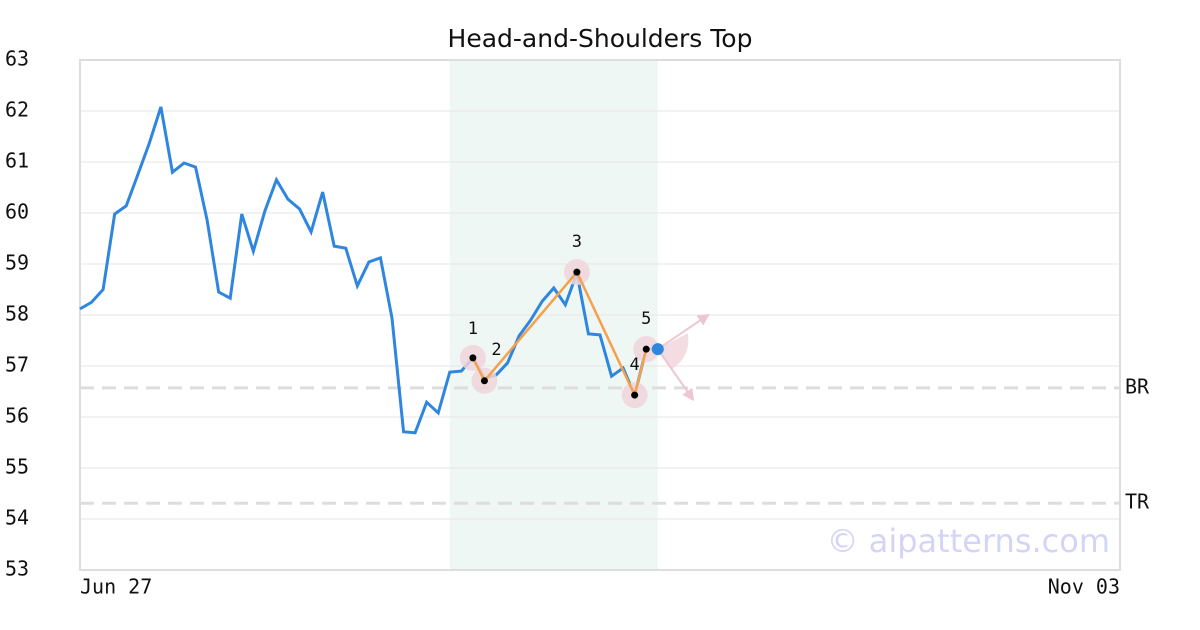 The width and height of the screenshot is (1200, 630). Describe the element at coordinates (673, 351) in the screenshot. I see `projection-wedge` at that location.